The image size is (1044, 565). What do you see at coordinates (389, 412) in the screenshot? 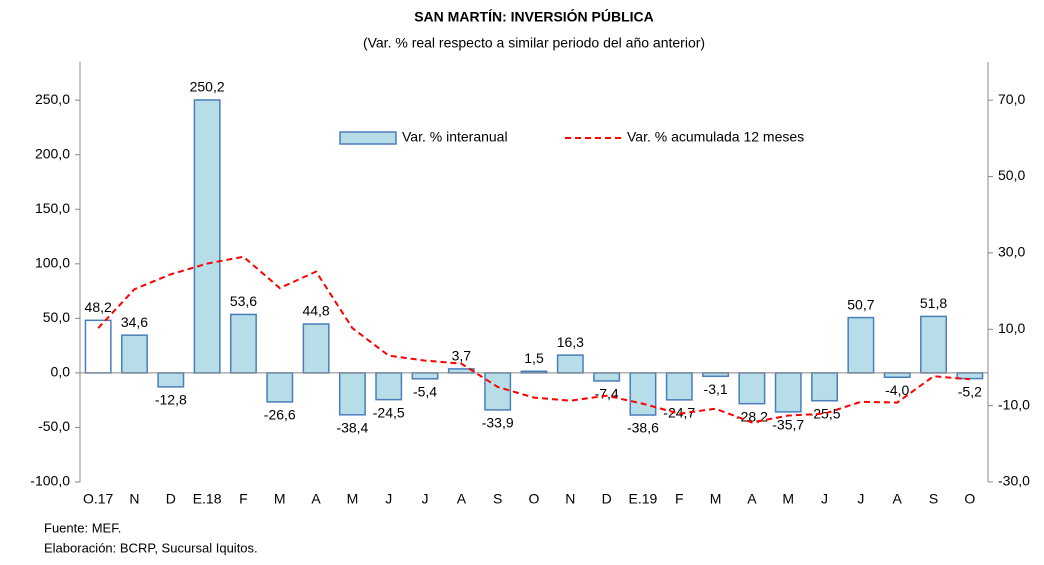
I see `data-label: -24,5` at bounding box center [389, 412].